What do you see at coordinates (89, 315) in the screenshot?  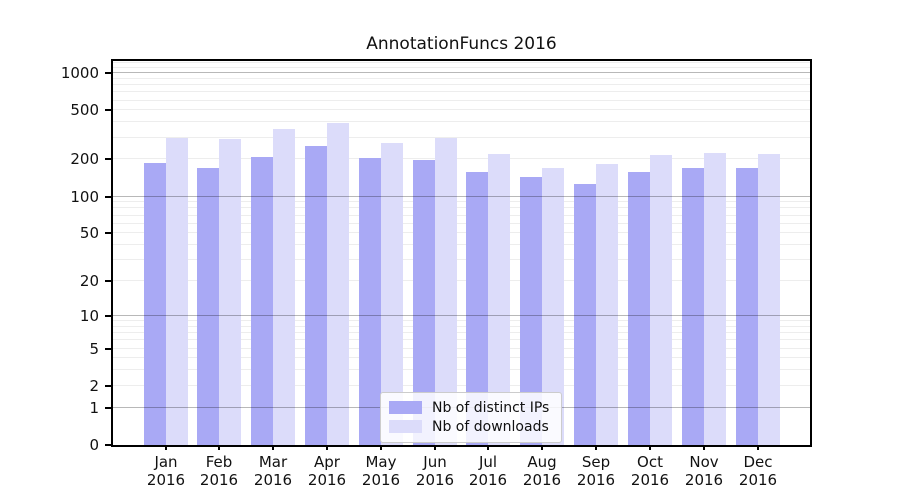 I see `y-tick-label: 10` at bounding box center [89, 315].